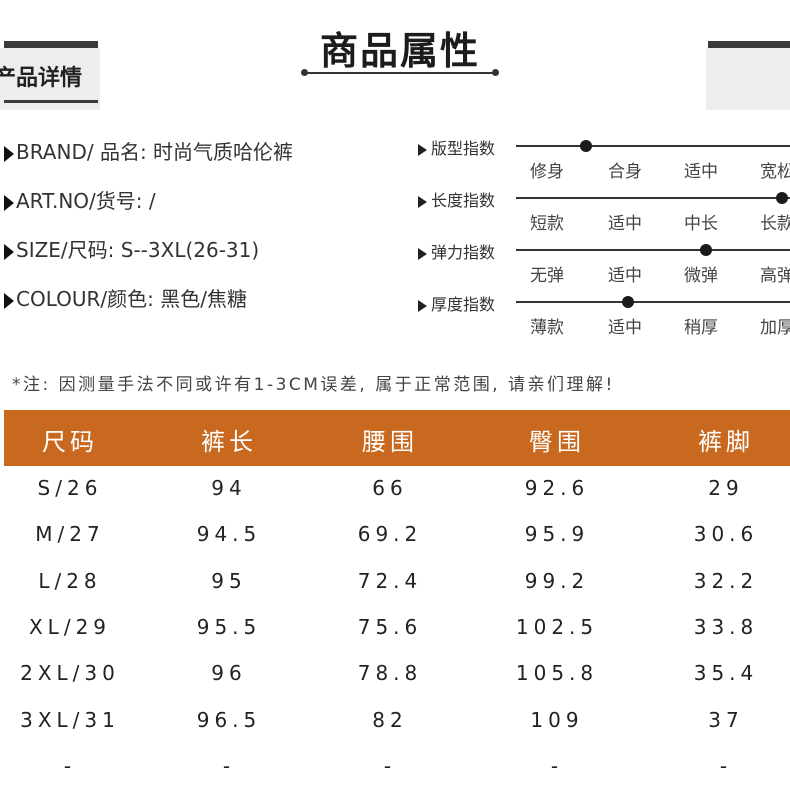  Describe the element at coordinates (70, 488) in the screenshot. I see `table-cell: S/26` at that location.